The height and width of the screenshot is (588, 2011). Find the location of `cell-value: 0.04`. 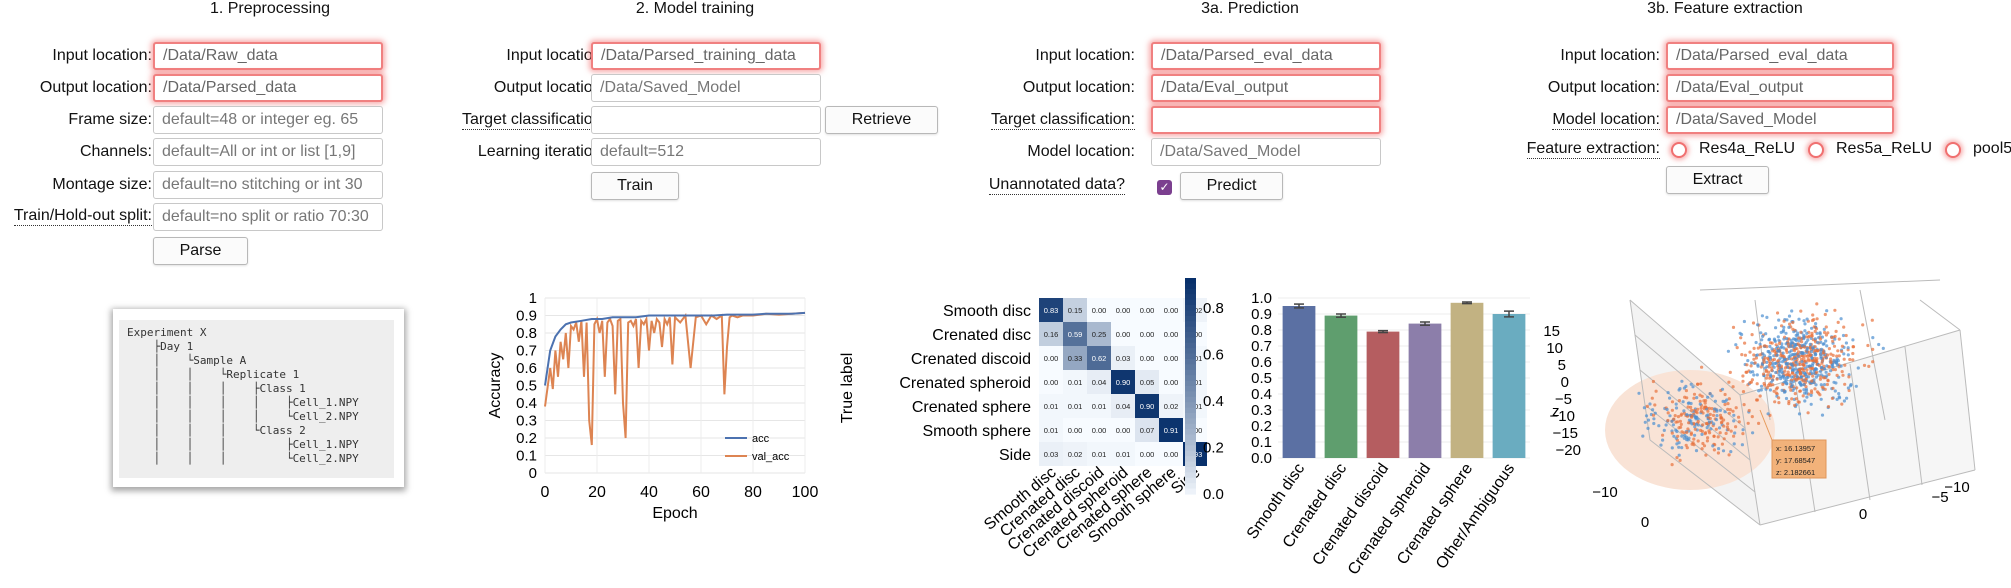

cell-value: 0.04 is located at coordinates (1123, 406).